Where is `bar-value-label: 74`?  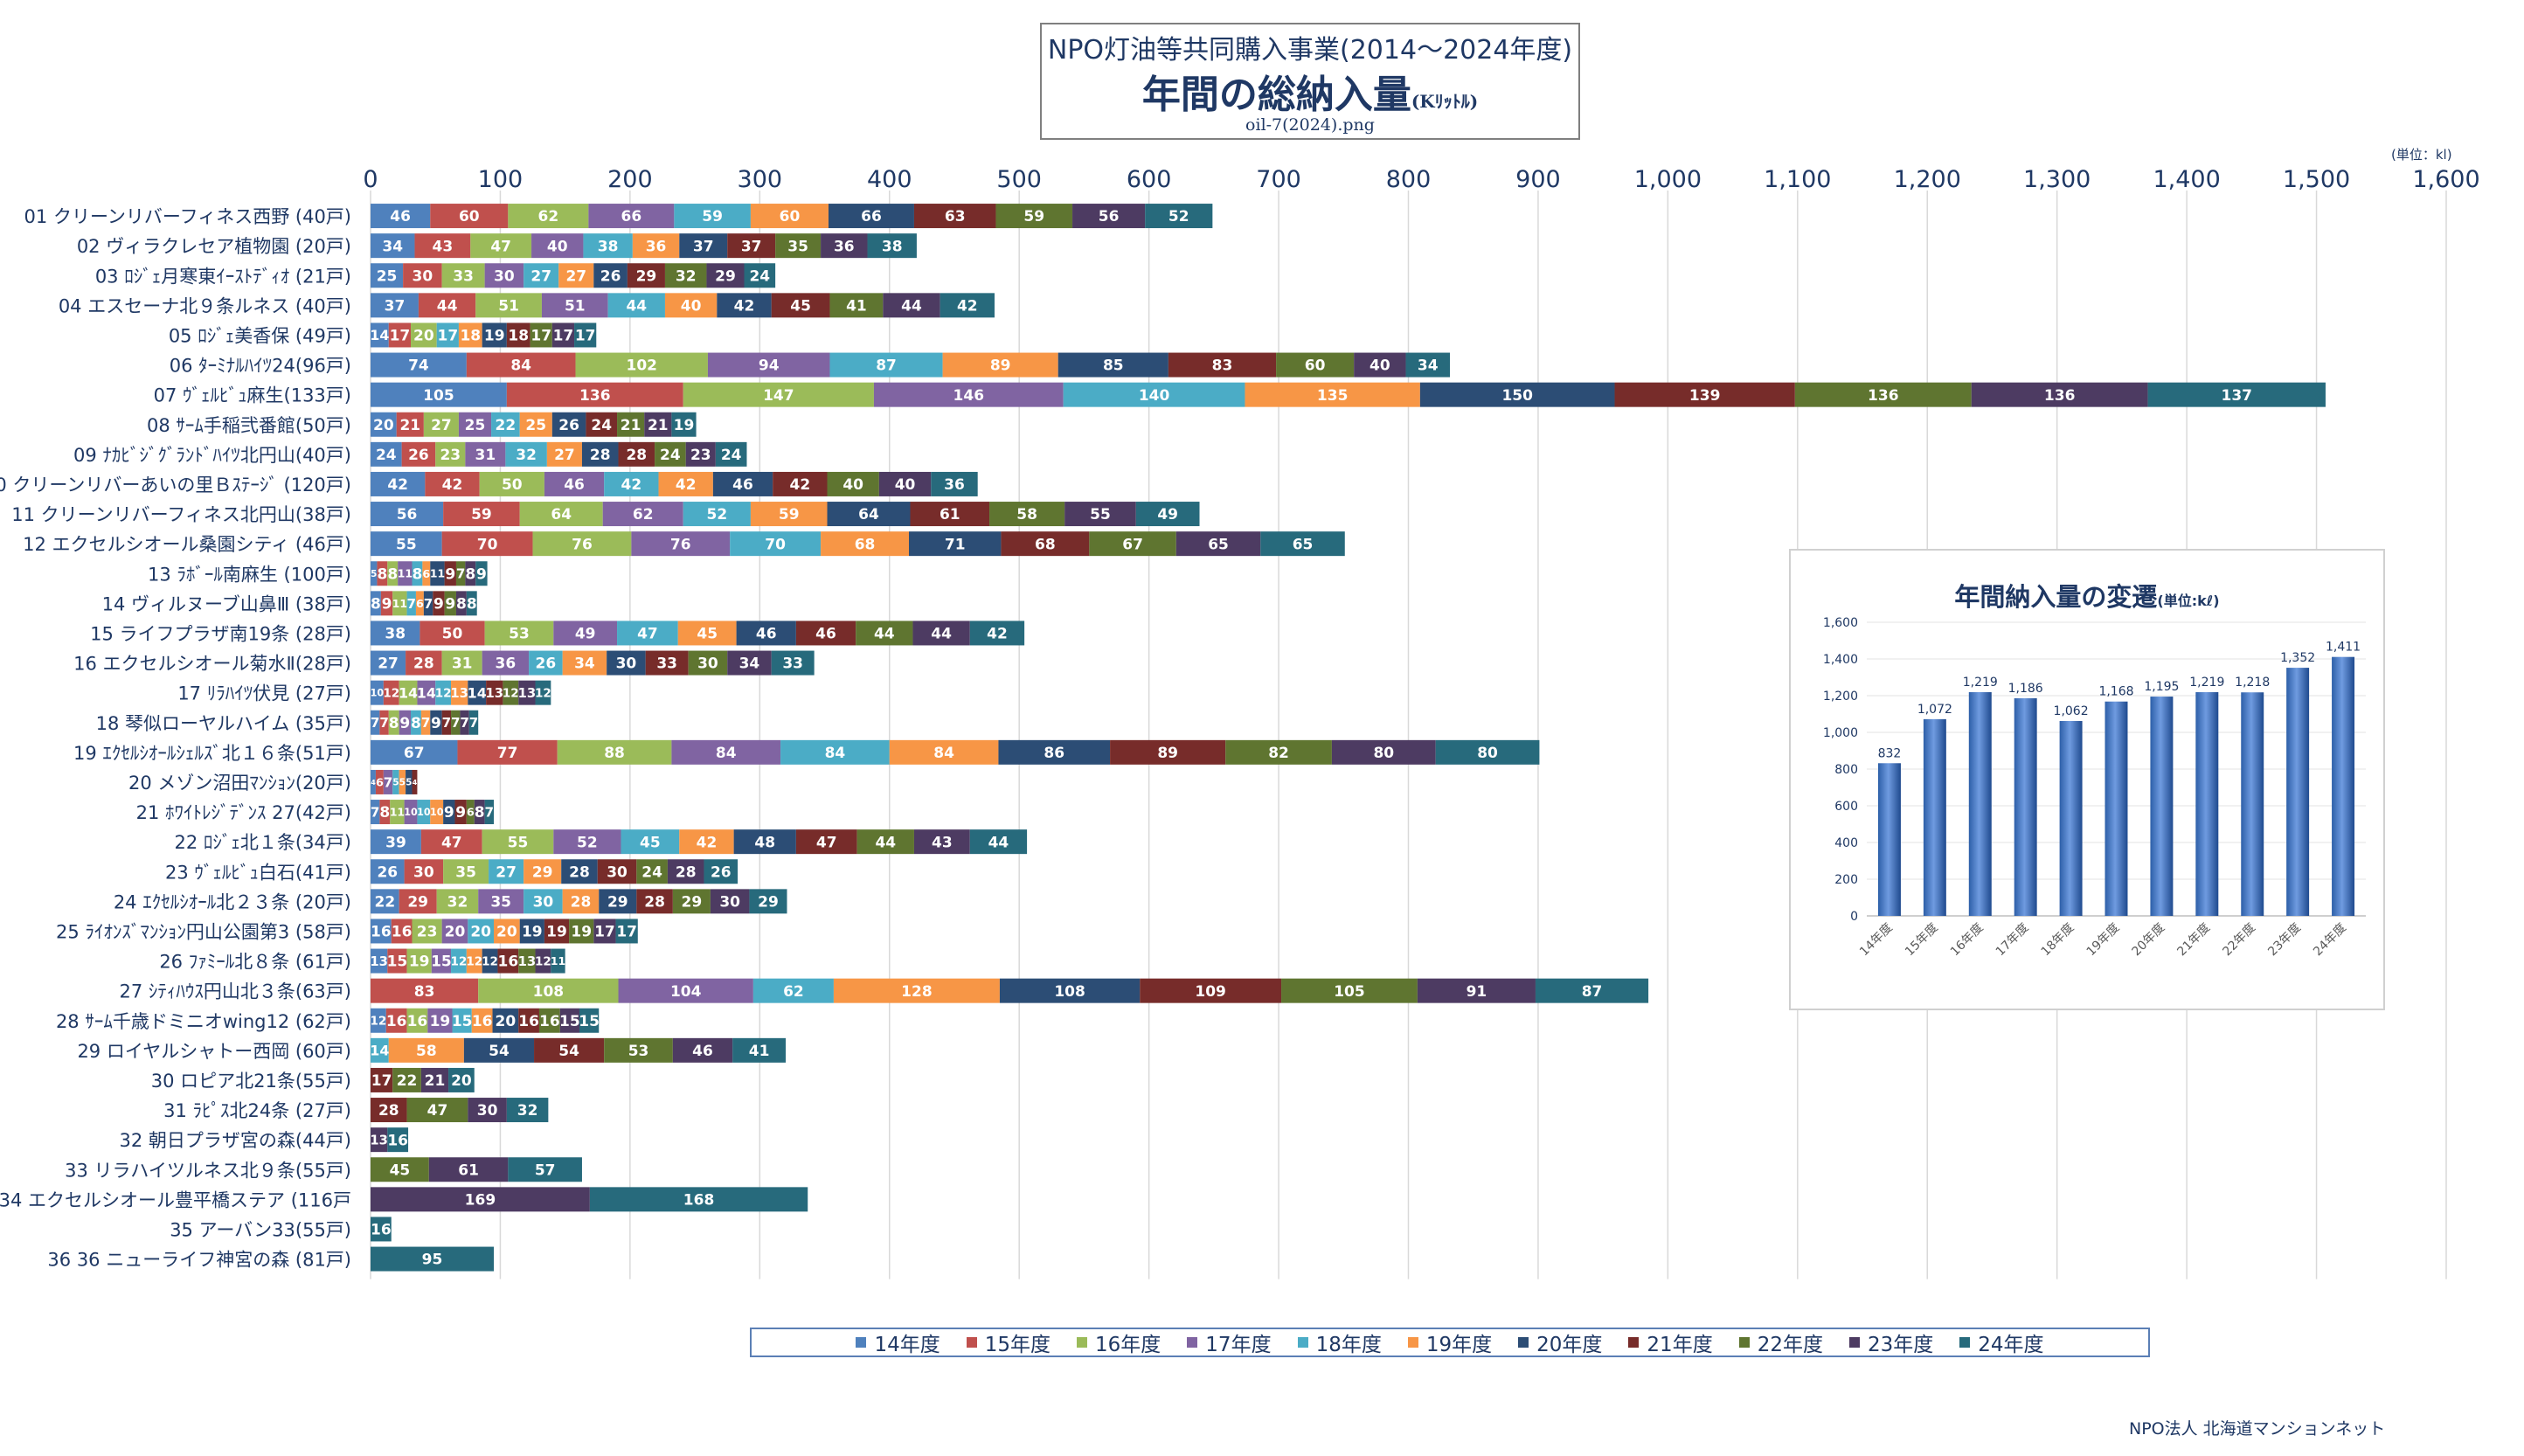
bar-value-label: 74 is located at coordinates (418, 366).